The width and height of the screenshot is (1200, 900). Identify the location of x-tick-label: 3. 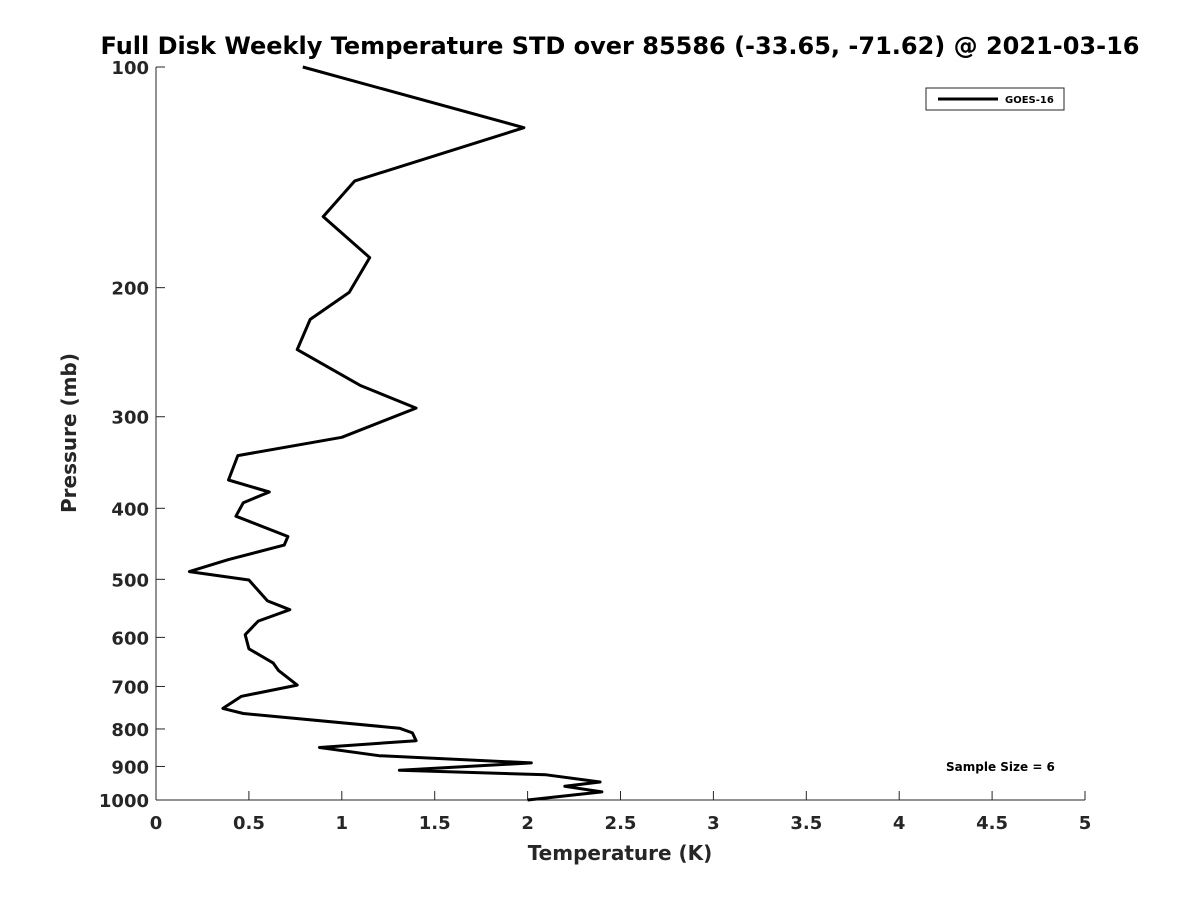
(713, 823).